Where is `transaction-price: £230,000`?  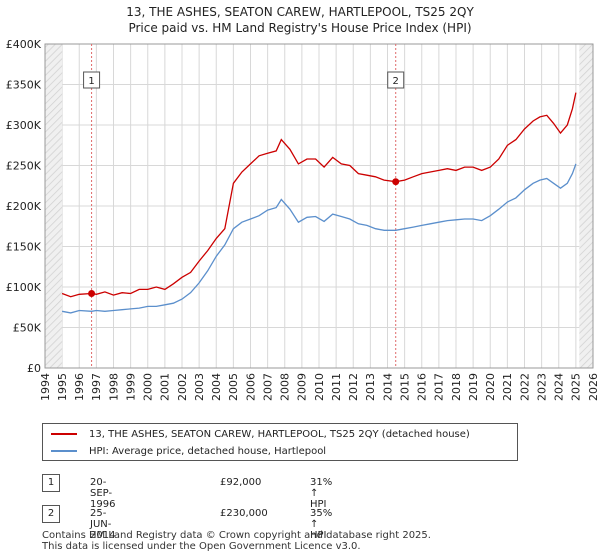
transaction-price: £230,000 is located at coordinates (244, 513).